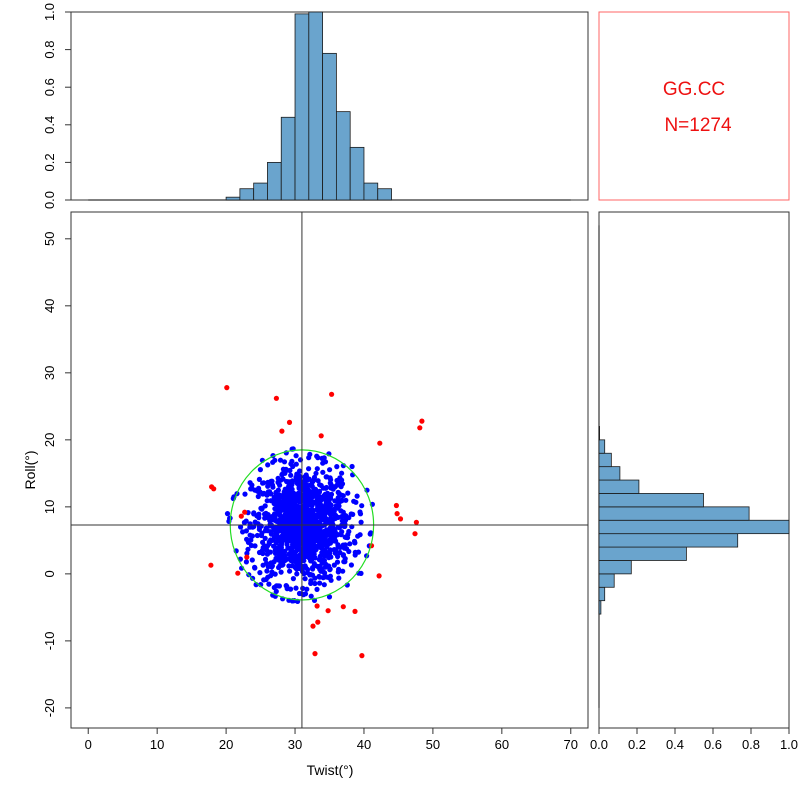 The width and height of the screenshot is (800, 805). I want to click on y-tick-label: 50, so click(49, 239).